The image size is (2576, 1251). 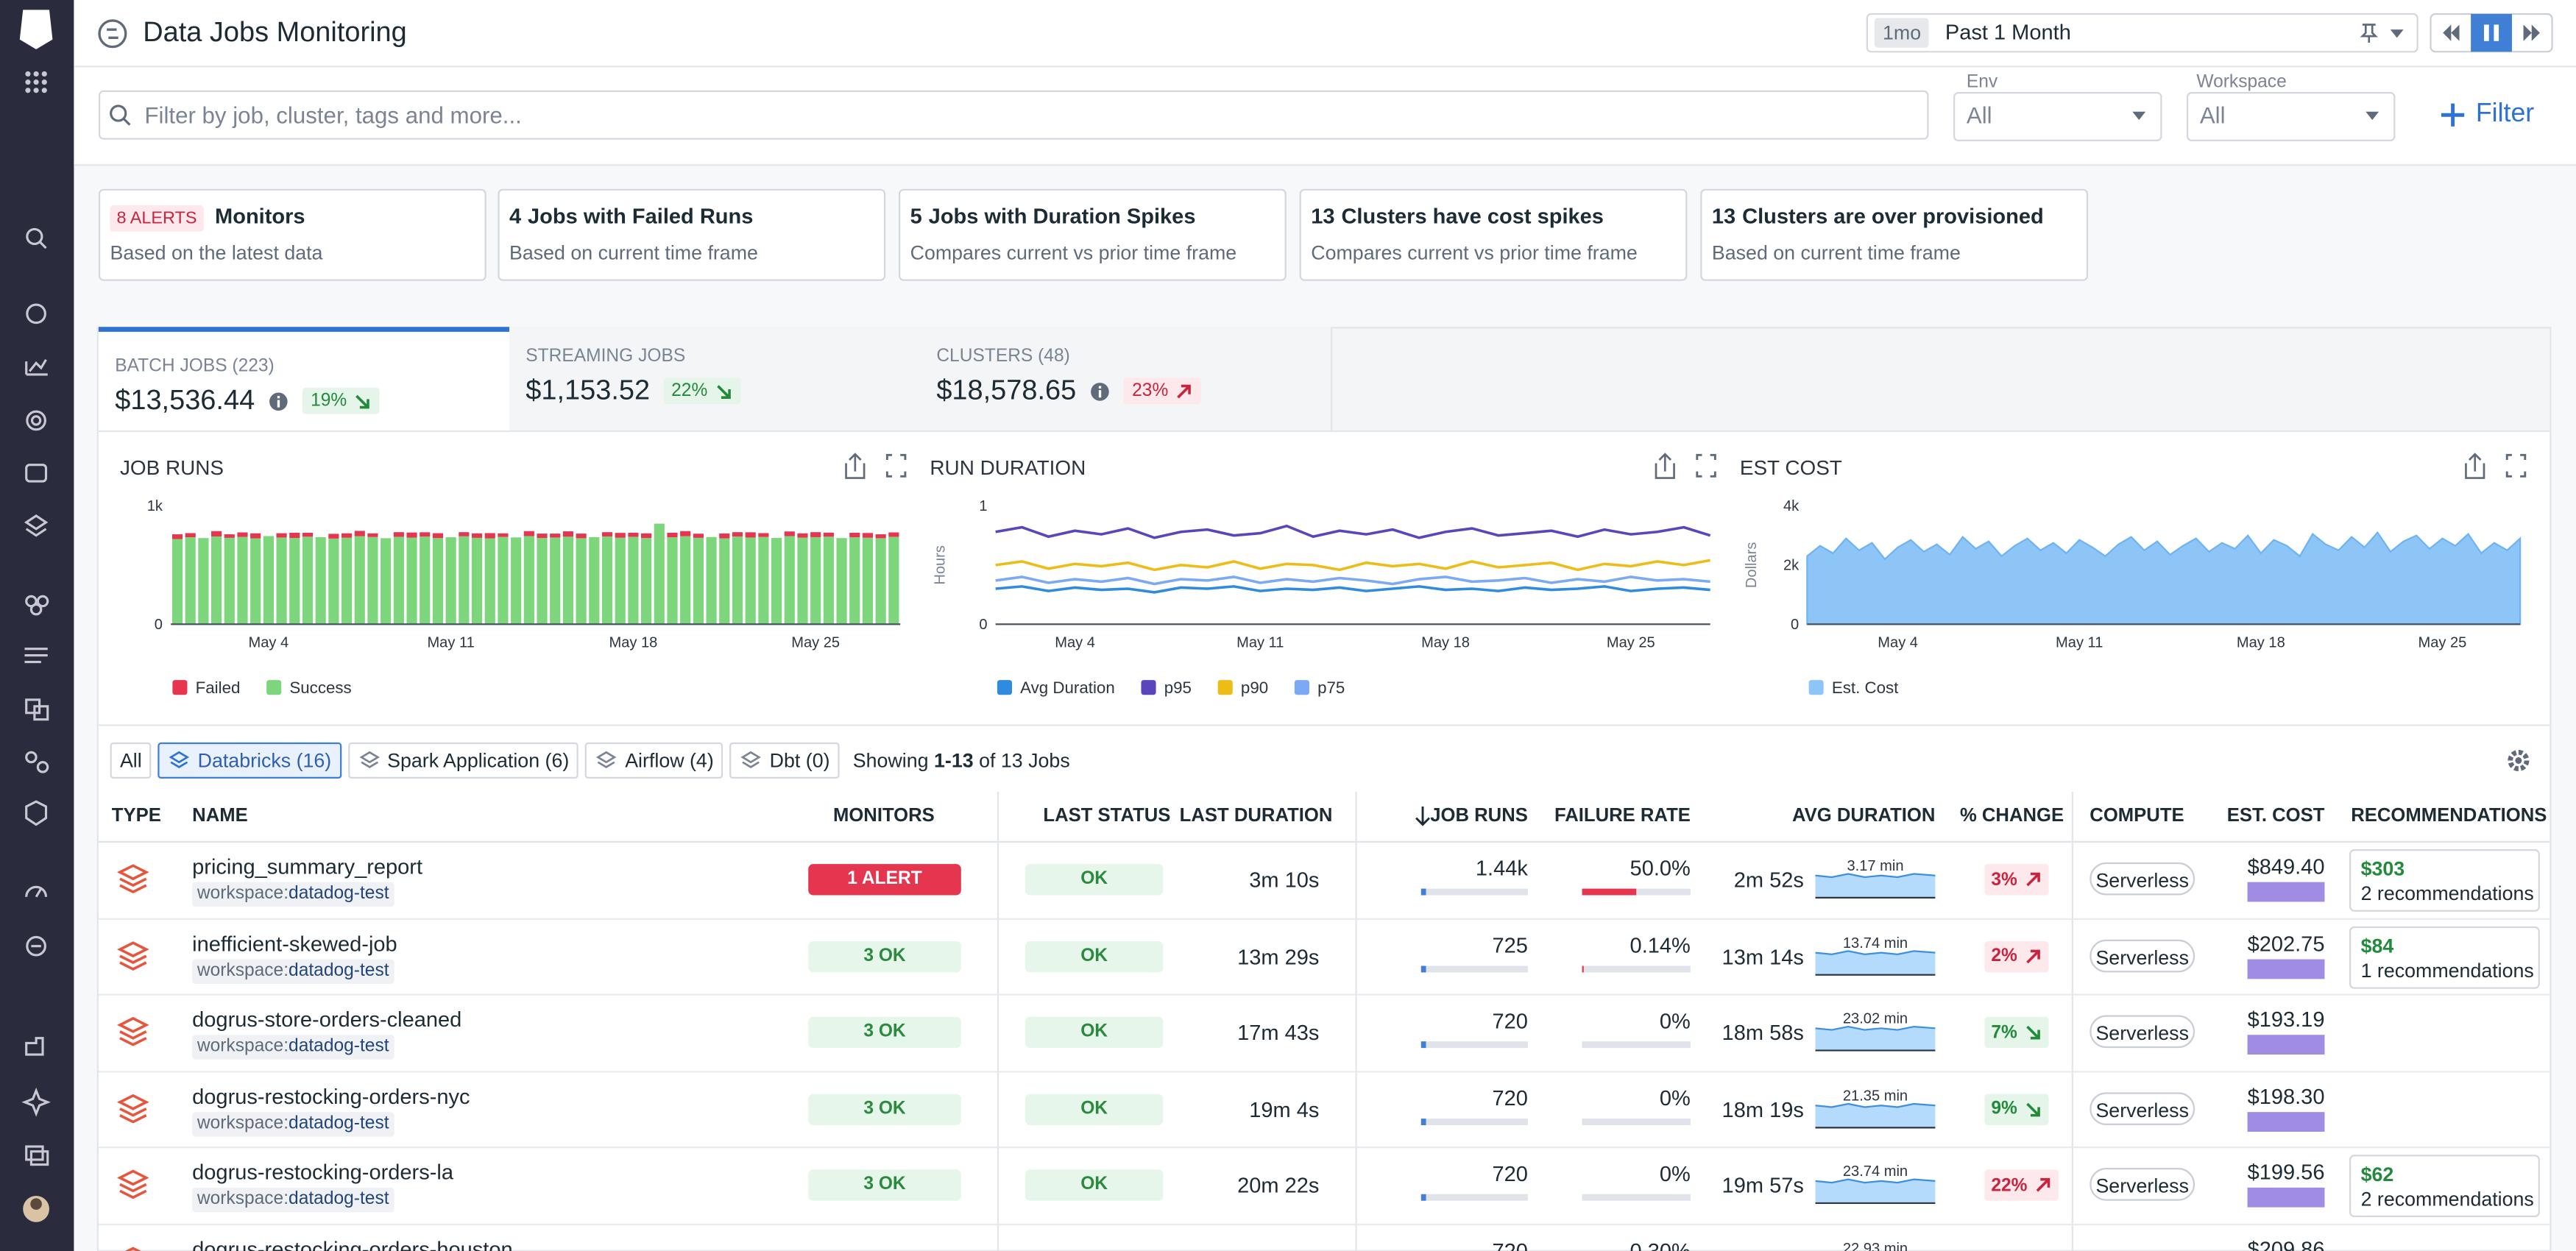 What do you see at coordinates (331, 1096) in the screenshot?
I see `job-name: dogrus-restocking-orders-nyc` at bounding box center [331, 1096].